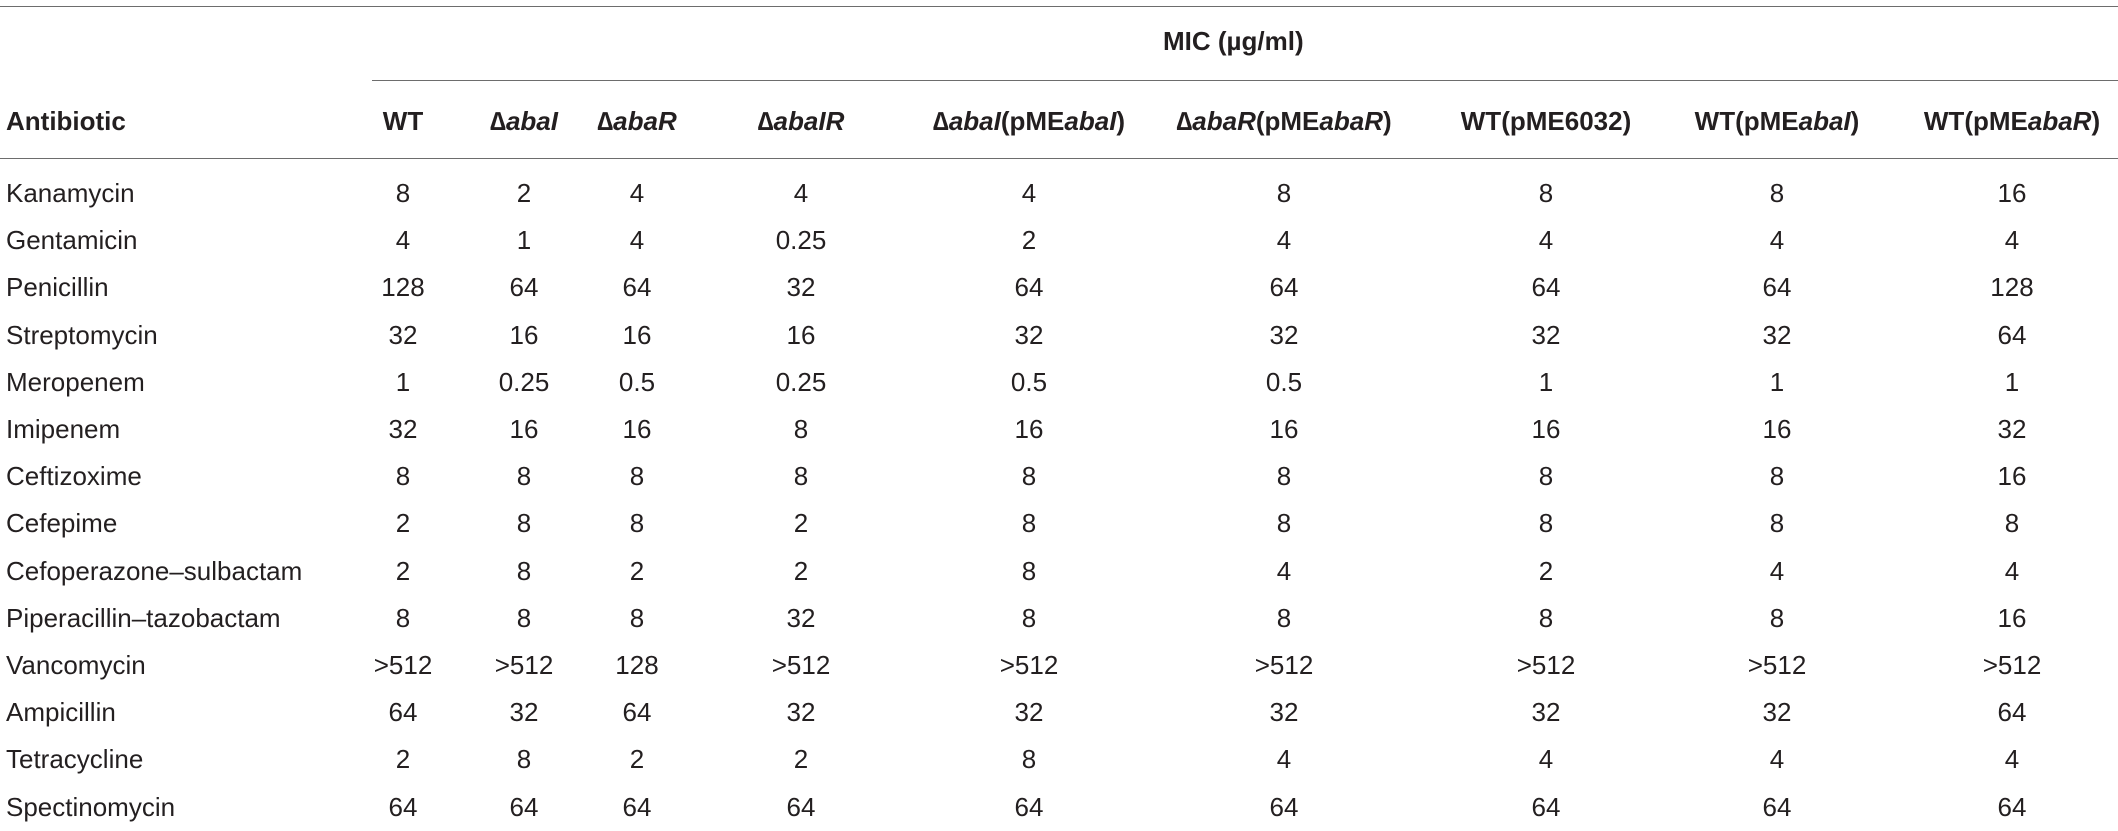 Image resolution: width=2118 pixels, height=831 pixels. I want to click on column-header-part: WT(pME, so click(1746, 121).